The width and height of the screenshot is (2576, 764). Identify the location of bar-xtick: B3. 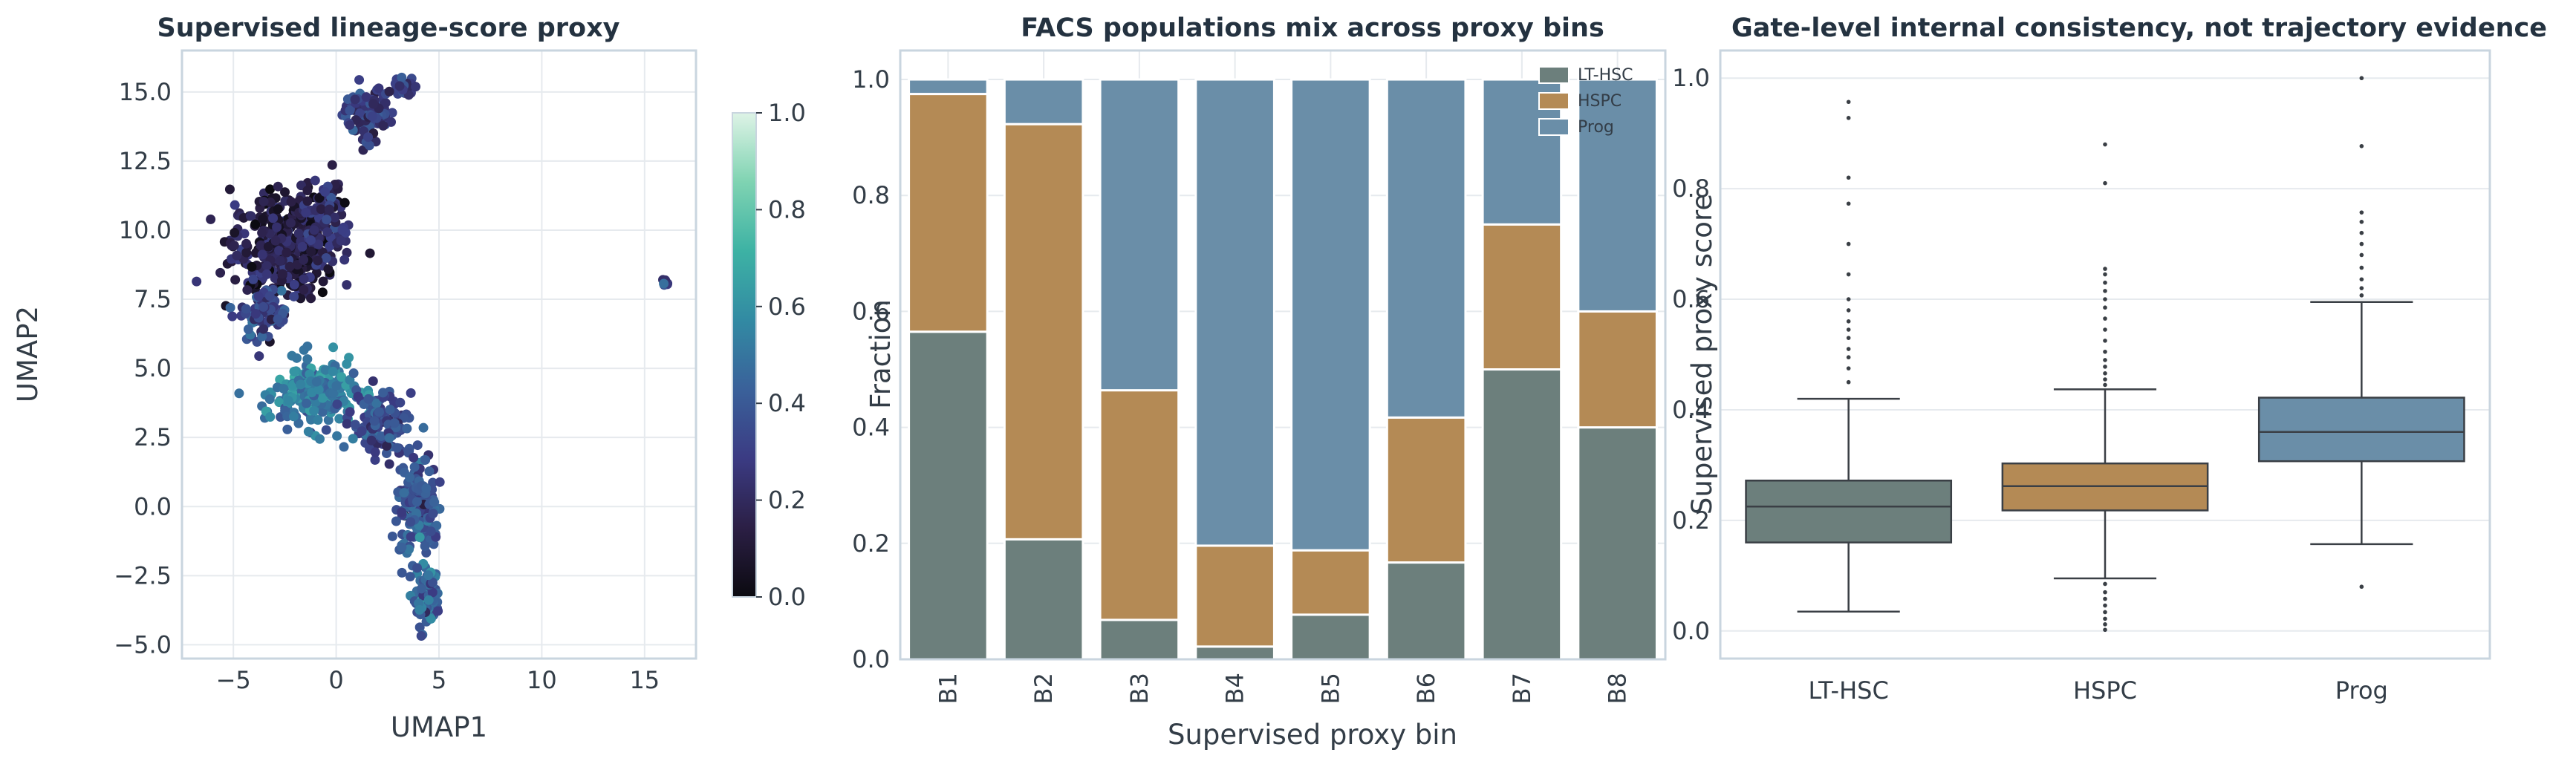
(1139, 688).